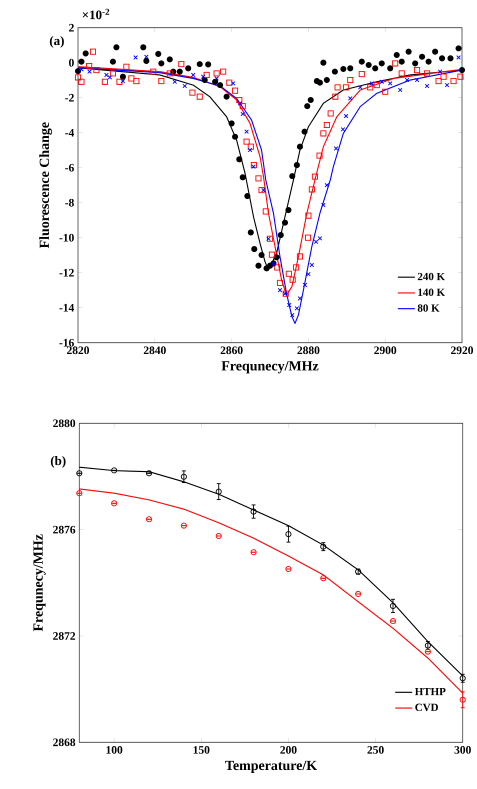 This screenshot has width=477, height=789. I want to click on y-tick-label: 2, so click(71, 28).